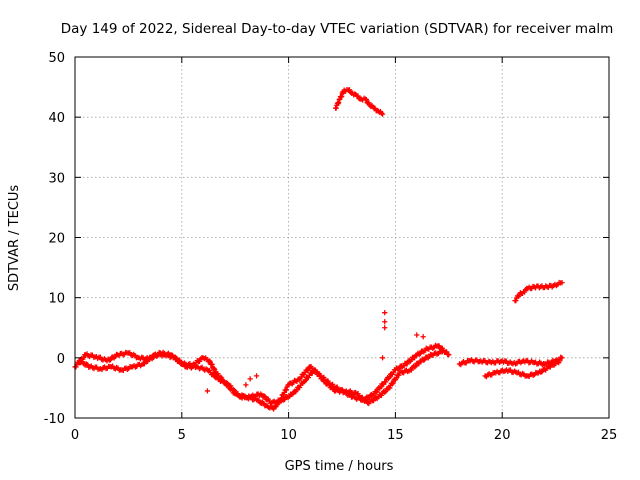 The width and height of the screenshot is (640, 480). I want to click on y-tick-label: 0, so click(61, 359).